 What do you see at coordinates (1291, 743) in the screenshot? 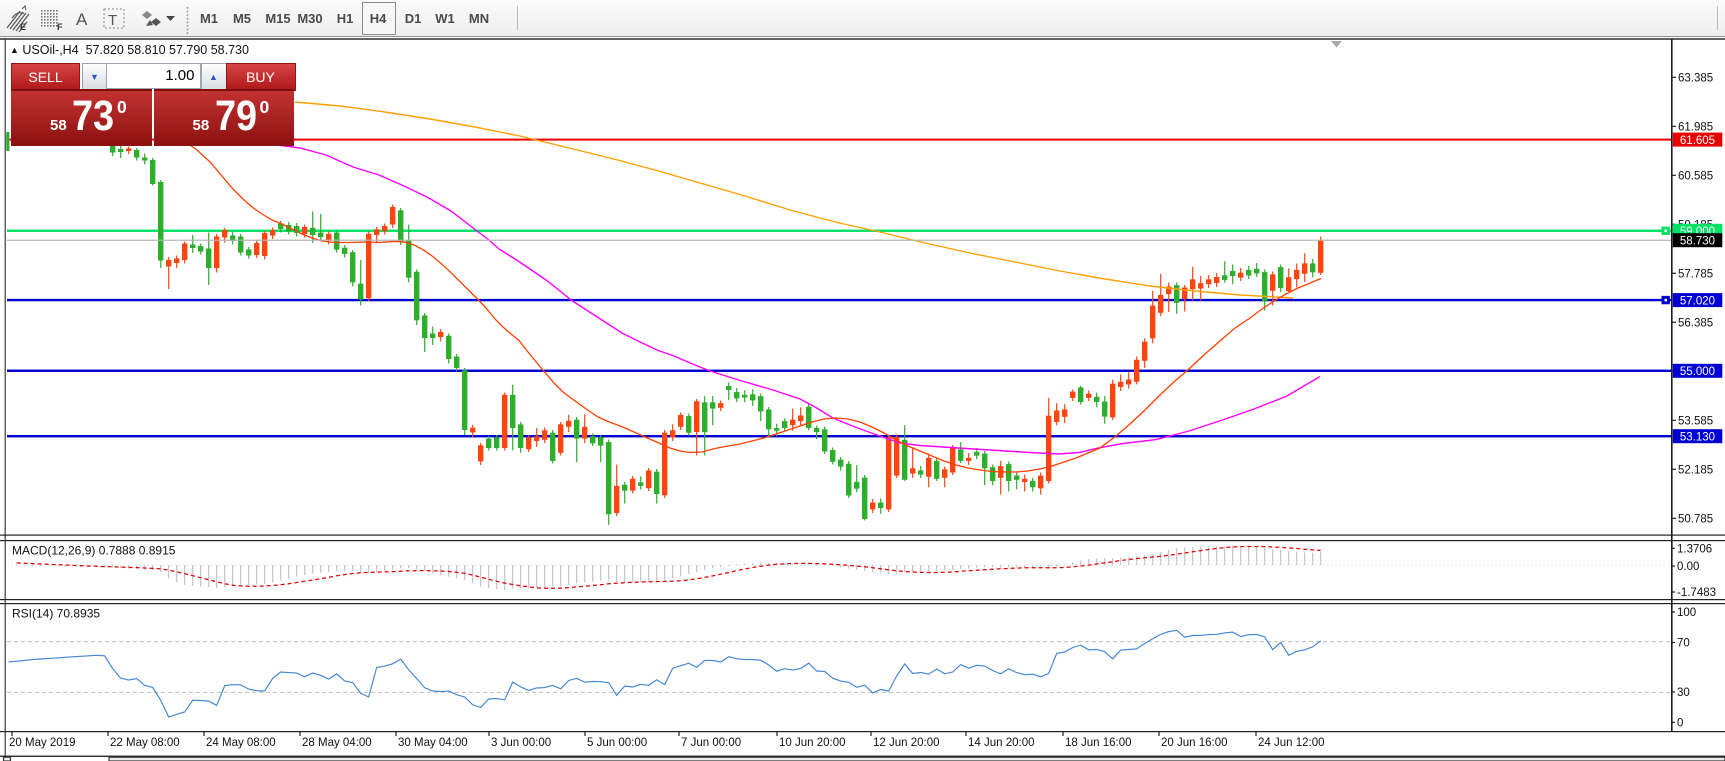
I see `svg-text: 24 Jun 12:00` at bounding box center [1291, 743].